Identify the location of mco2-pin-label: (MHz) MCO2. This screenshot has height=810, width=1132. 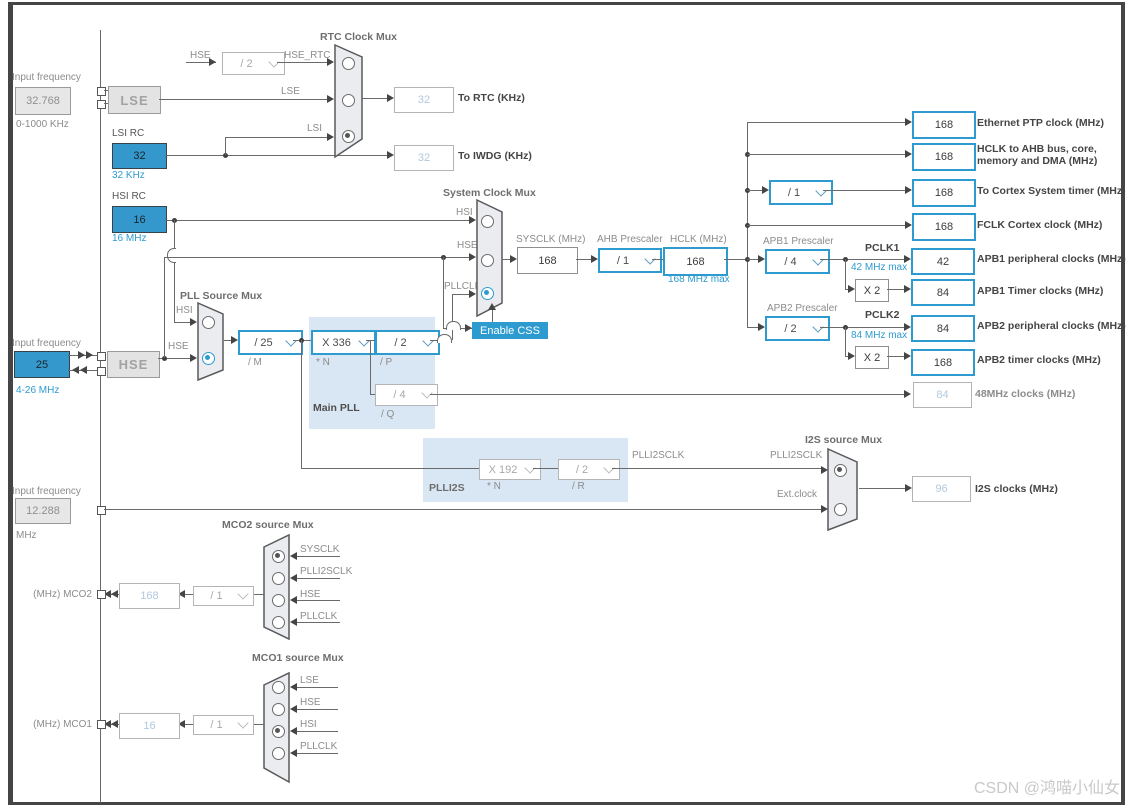
(62, 594).